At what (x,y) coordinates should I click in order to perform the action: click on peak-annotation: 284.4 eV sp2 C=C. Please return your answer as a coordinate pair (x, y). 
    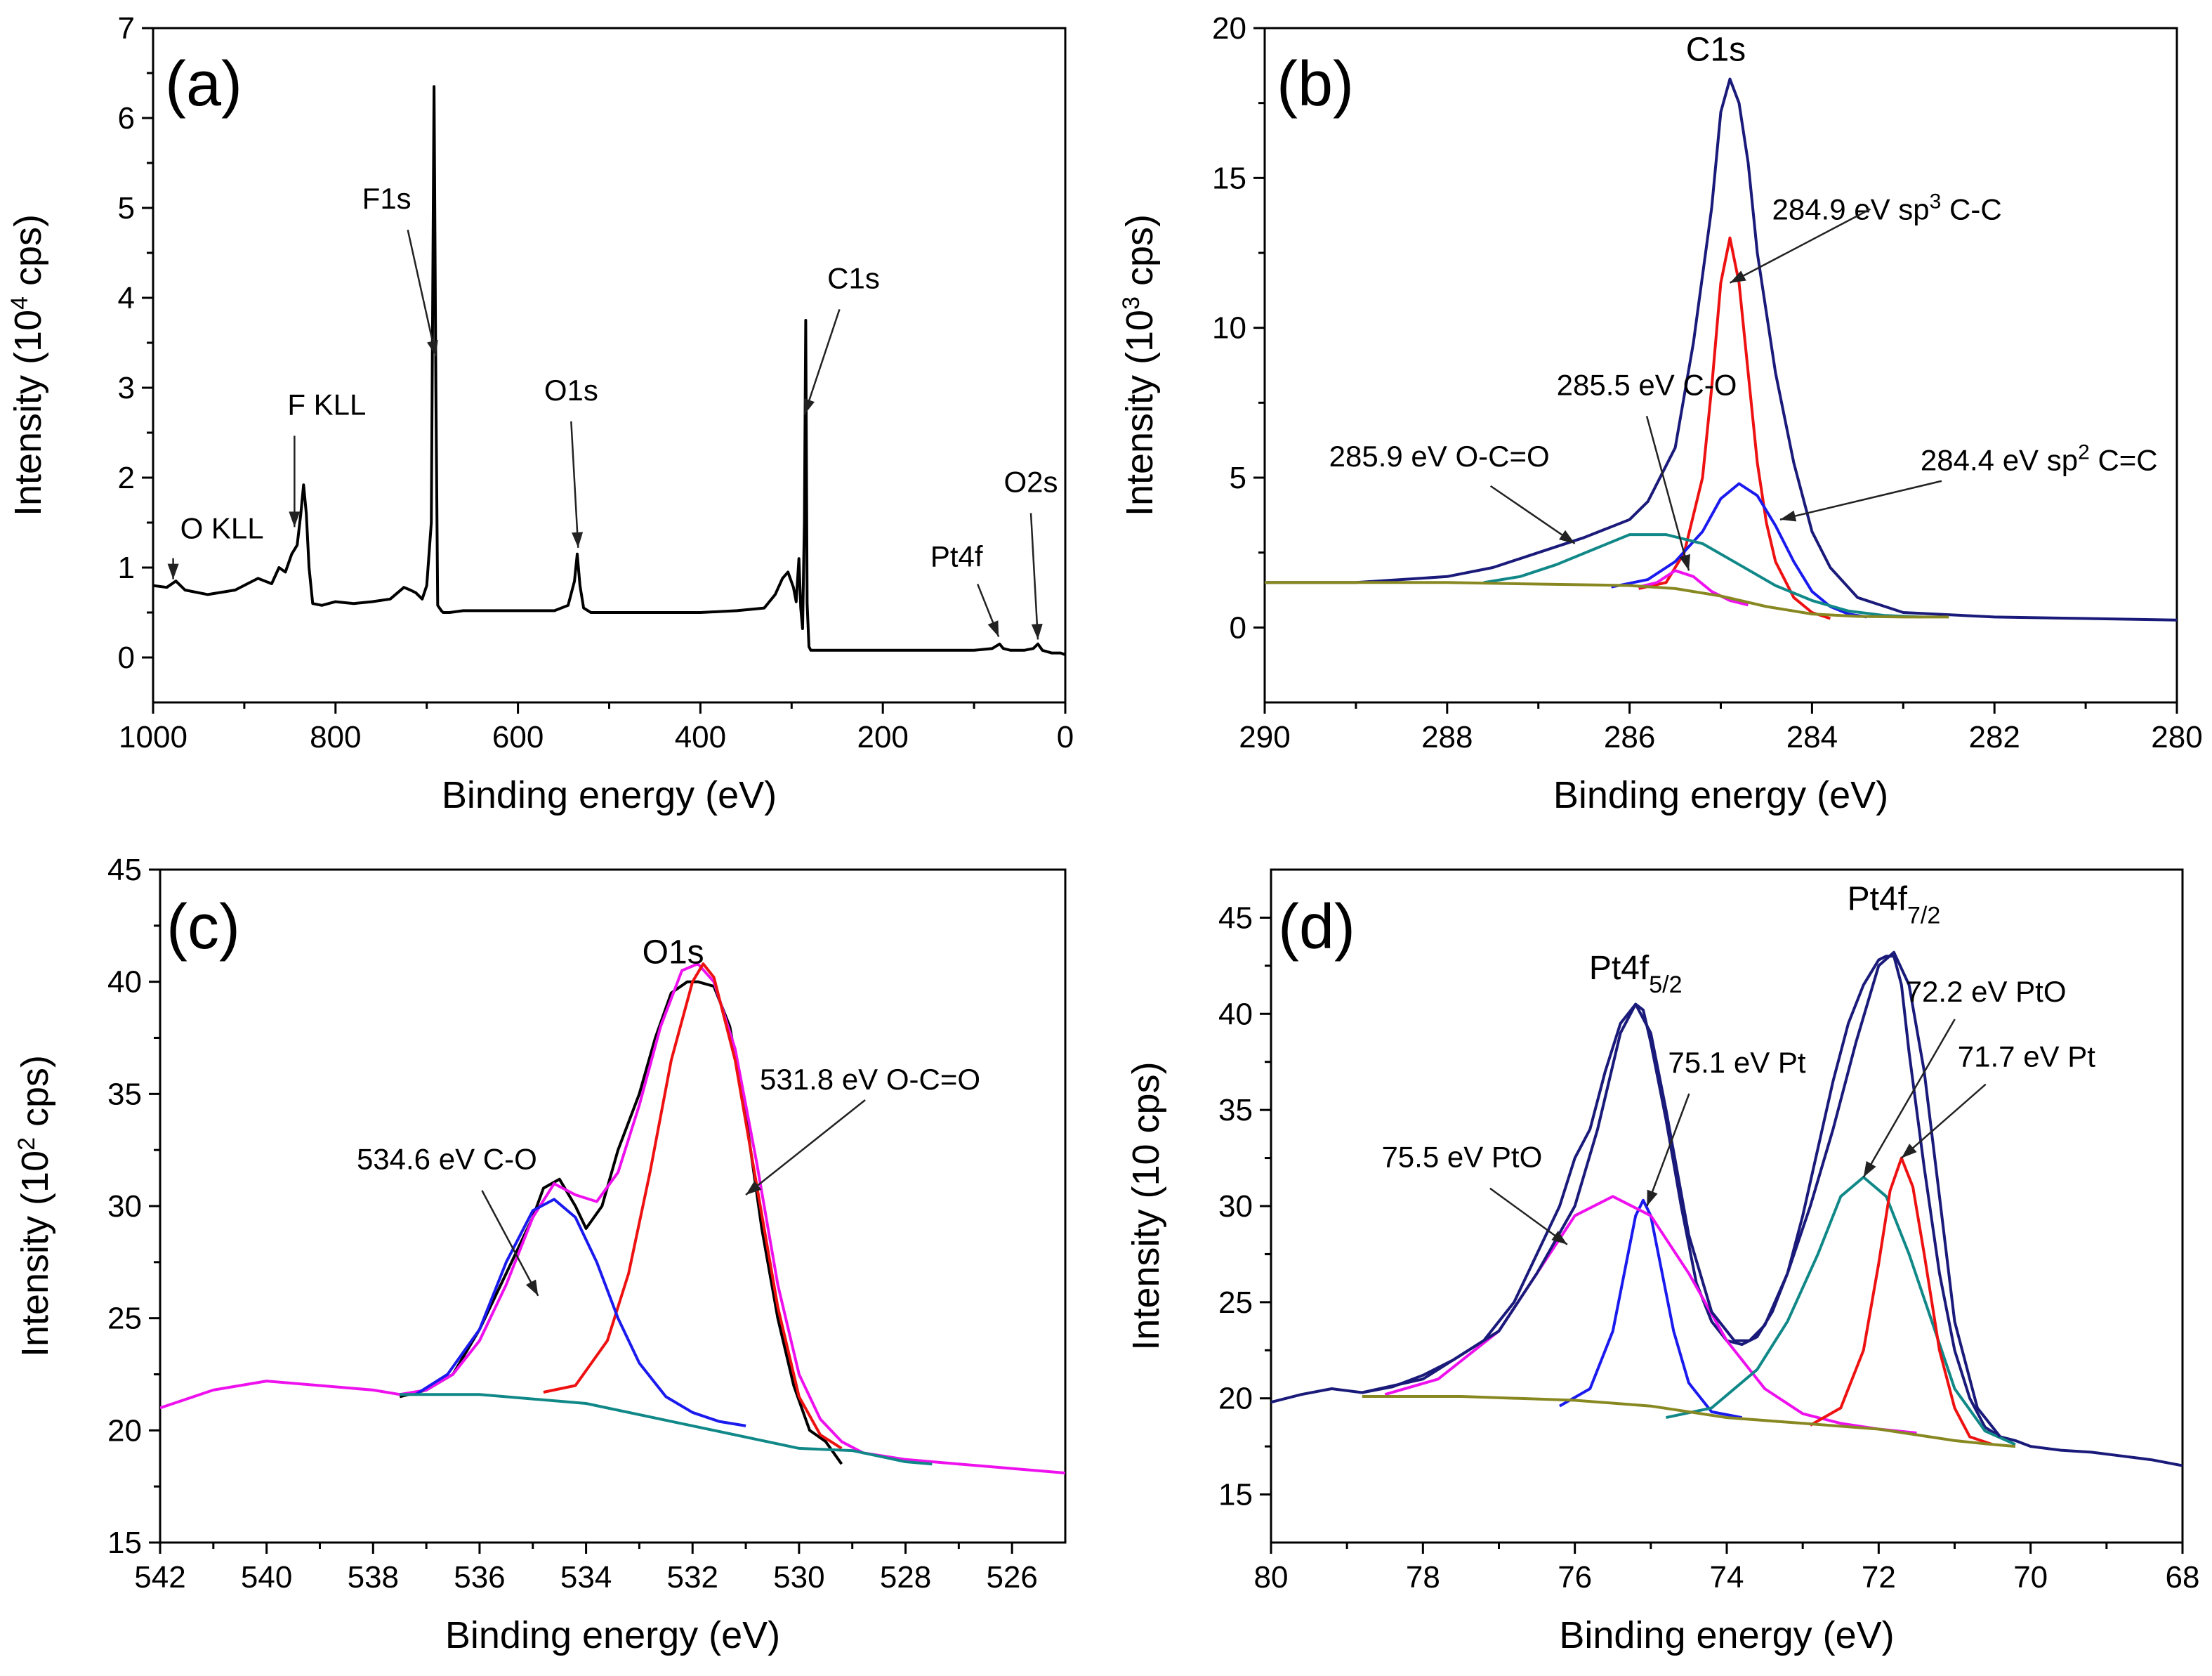
    Looking at the image, I should click on (2039, 458).